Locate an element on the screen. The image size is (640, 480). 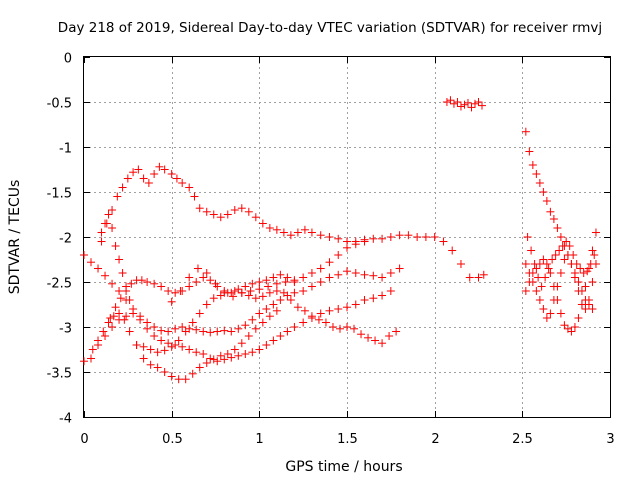
x-tick-label: 3 is located at coordinates (610, 439).